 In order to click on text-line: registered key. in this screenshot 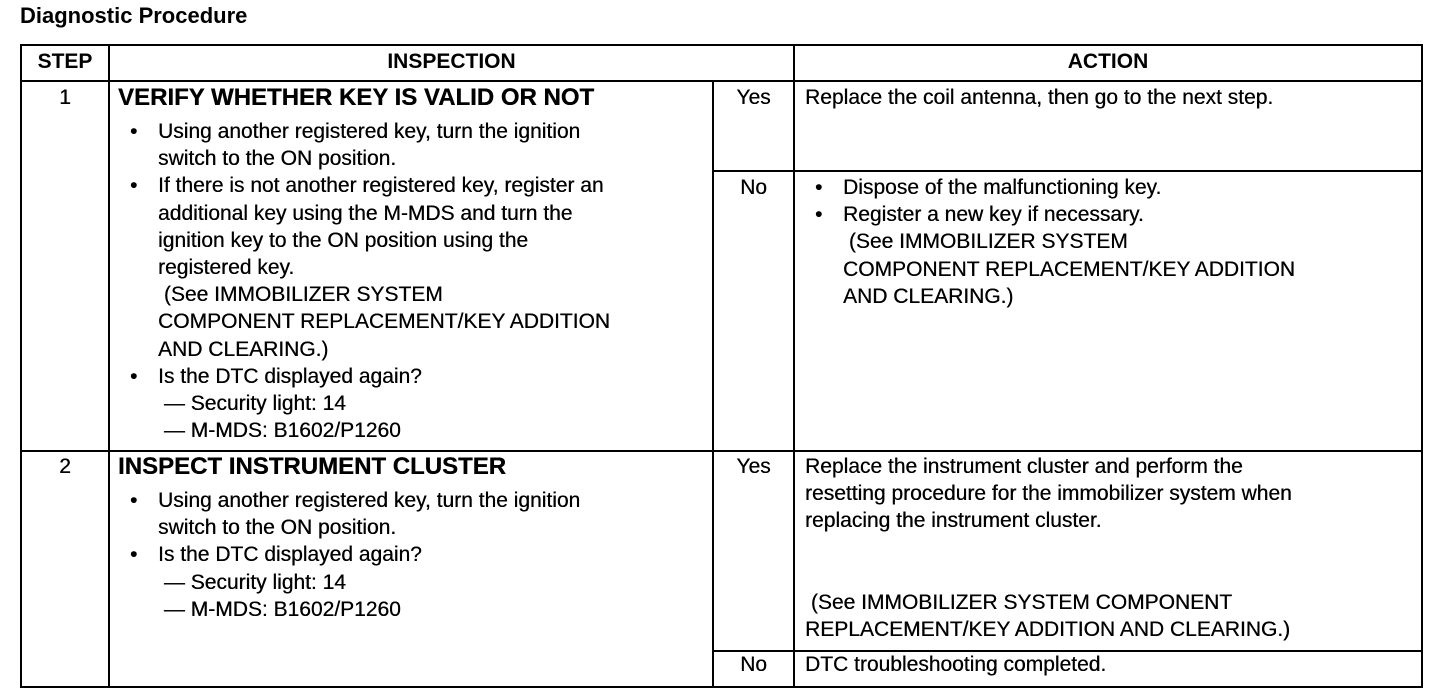, I will do `click(226, 268)`.